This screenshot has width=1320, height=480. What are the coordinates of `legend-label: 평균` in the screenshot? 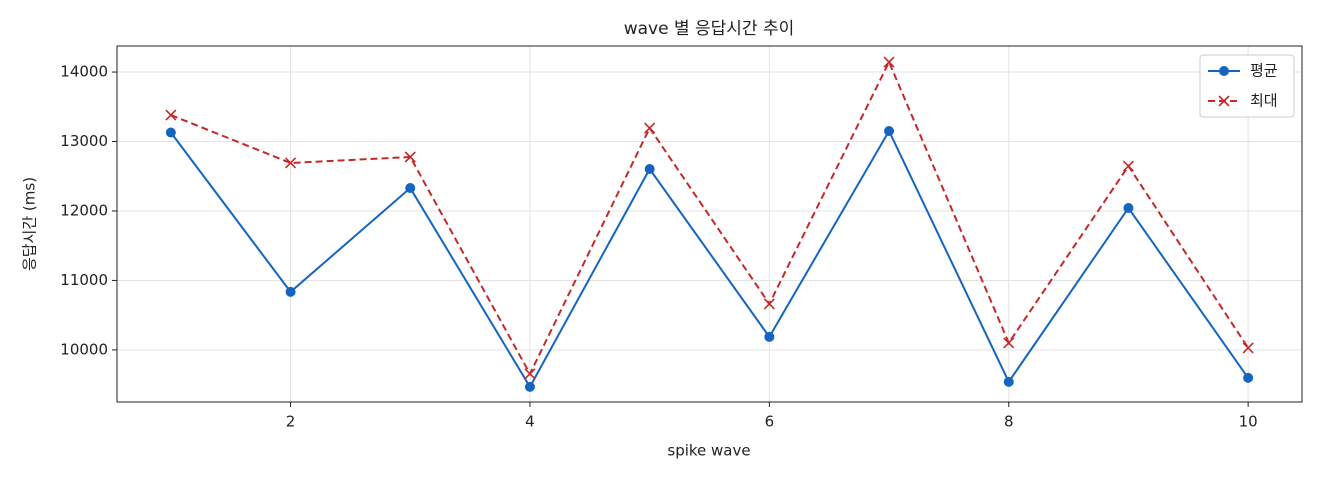 It's located at (1264, 71).